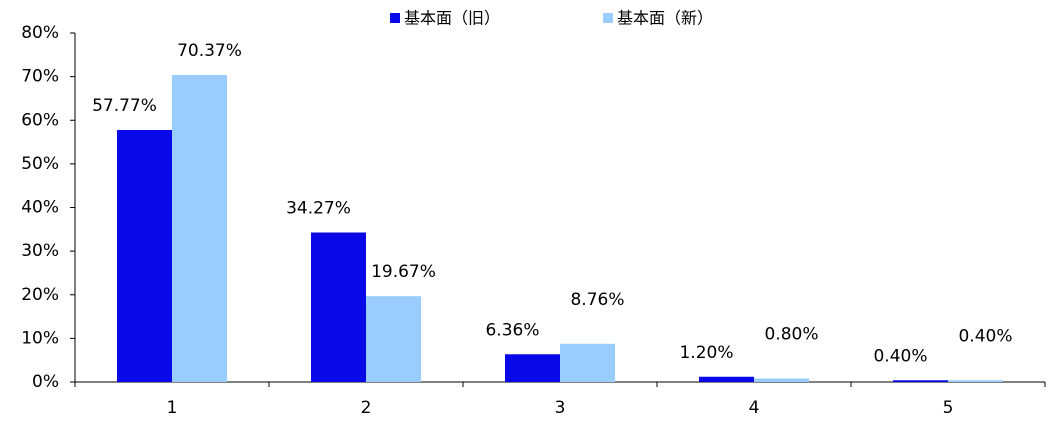 The width and height of the screenshot is (1059, 429). What do you see at coordinates (366, 408) in the screenshot?
I see `x-tick-label: 2` at bounding box center [366, 408].